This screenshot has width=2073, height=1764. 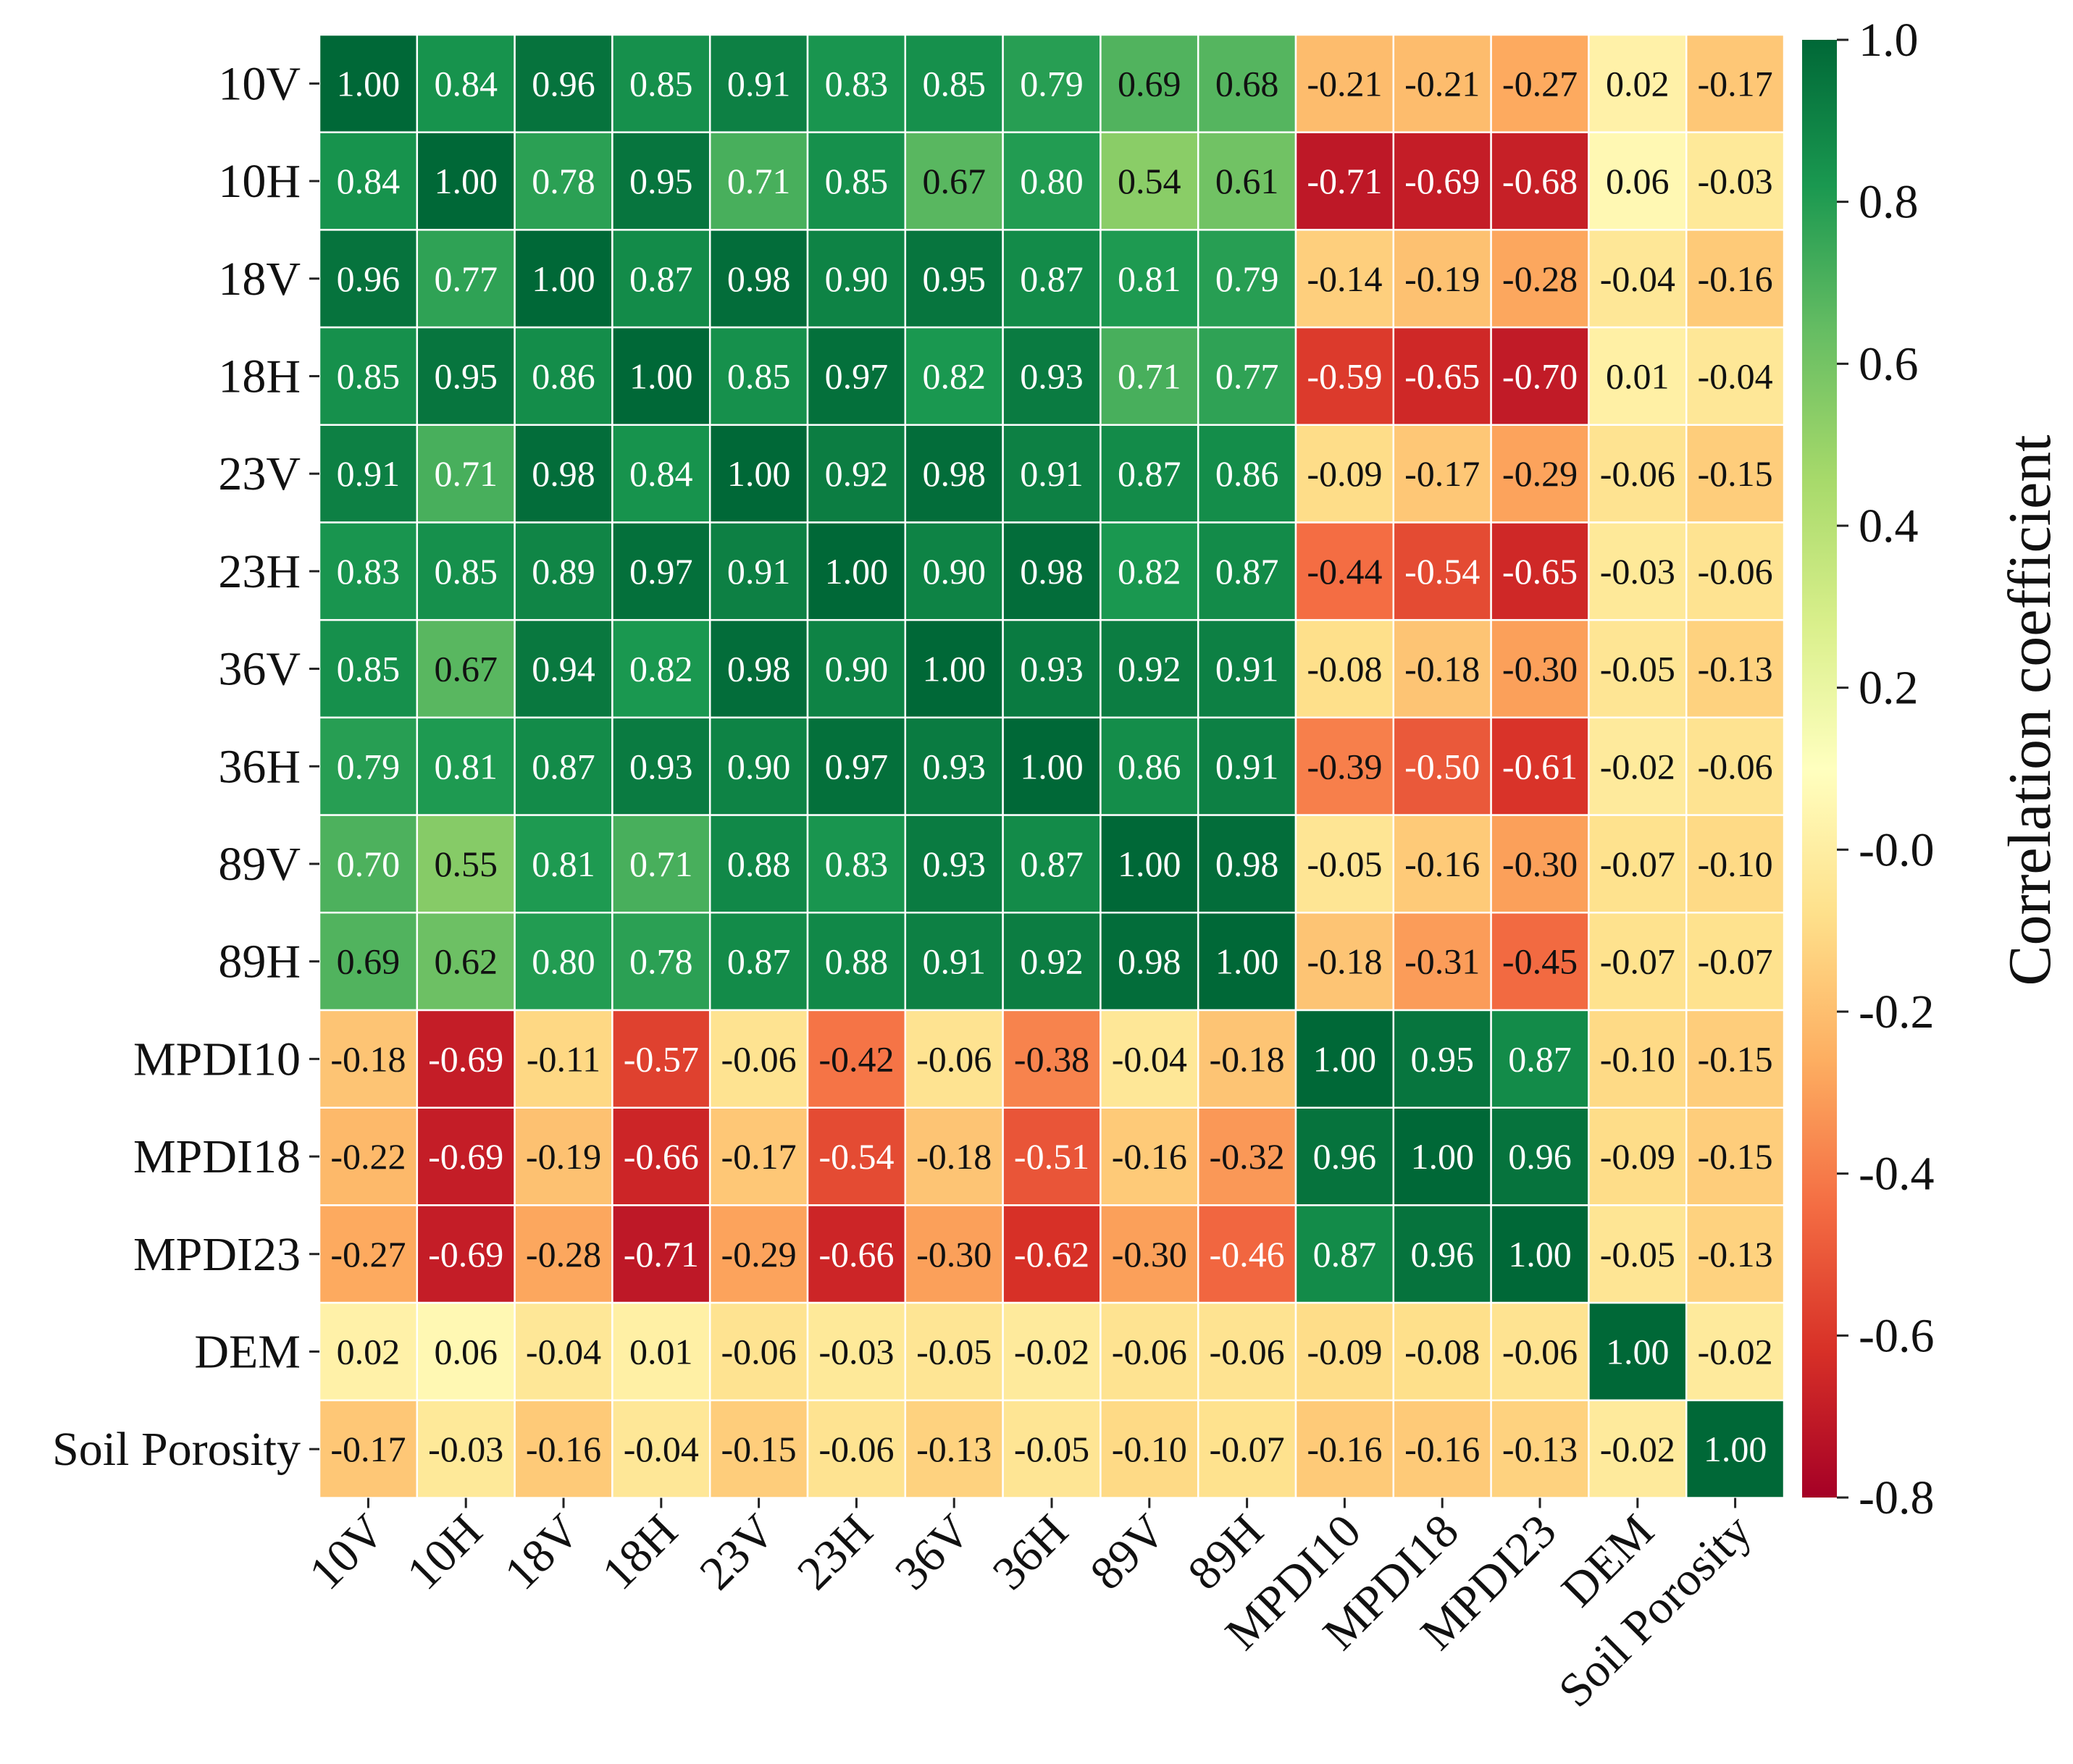 What do you see at coordinates (1637, 1156) in the screenshot?
I see `cell-value-label: -0.09` at bounding box center [1637, 1156].